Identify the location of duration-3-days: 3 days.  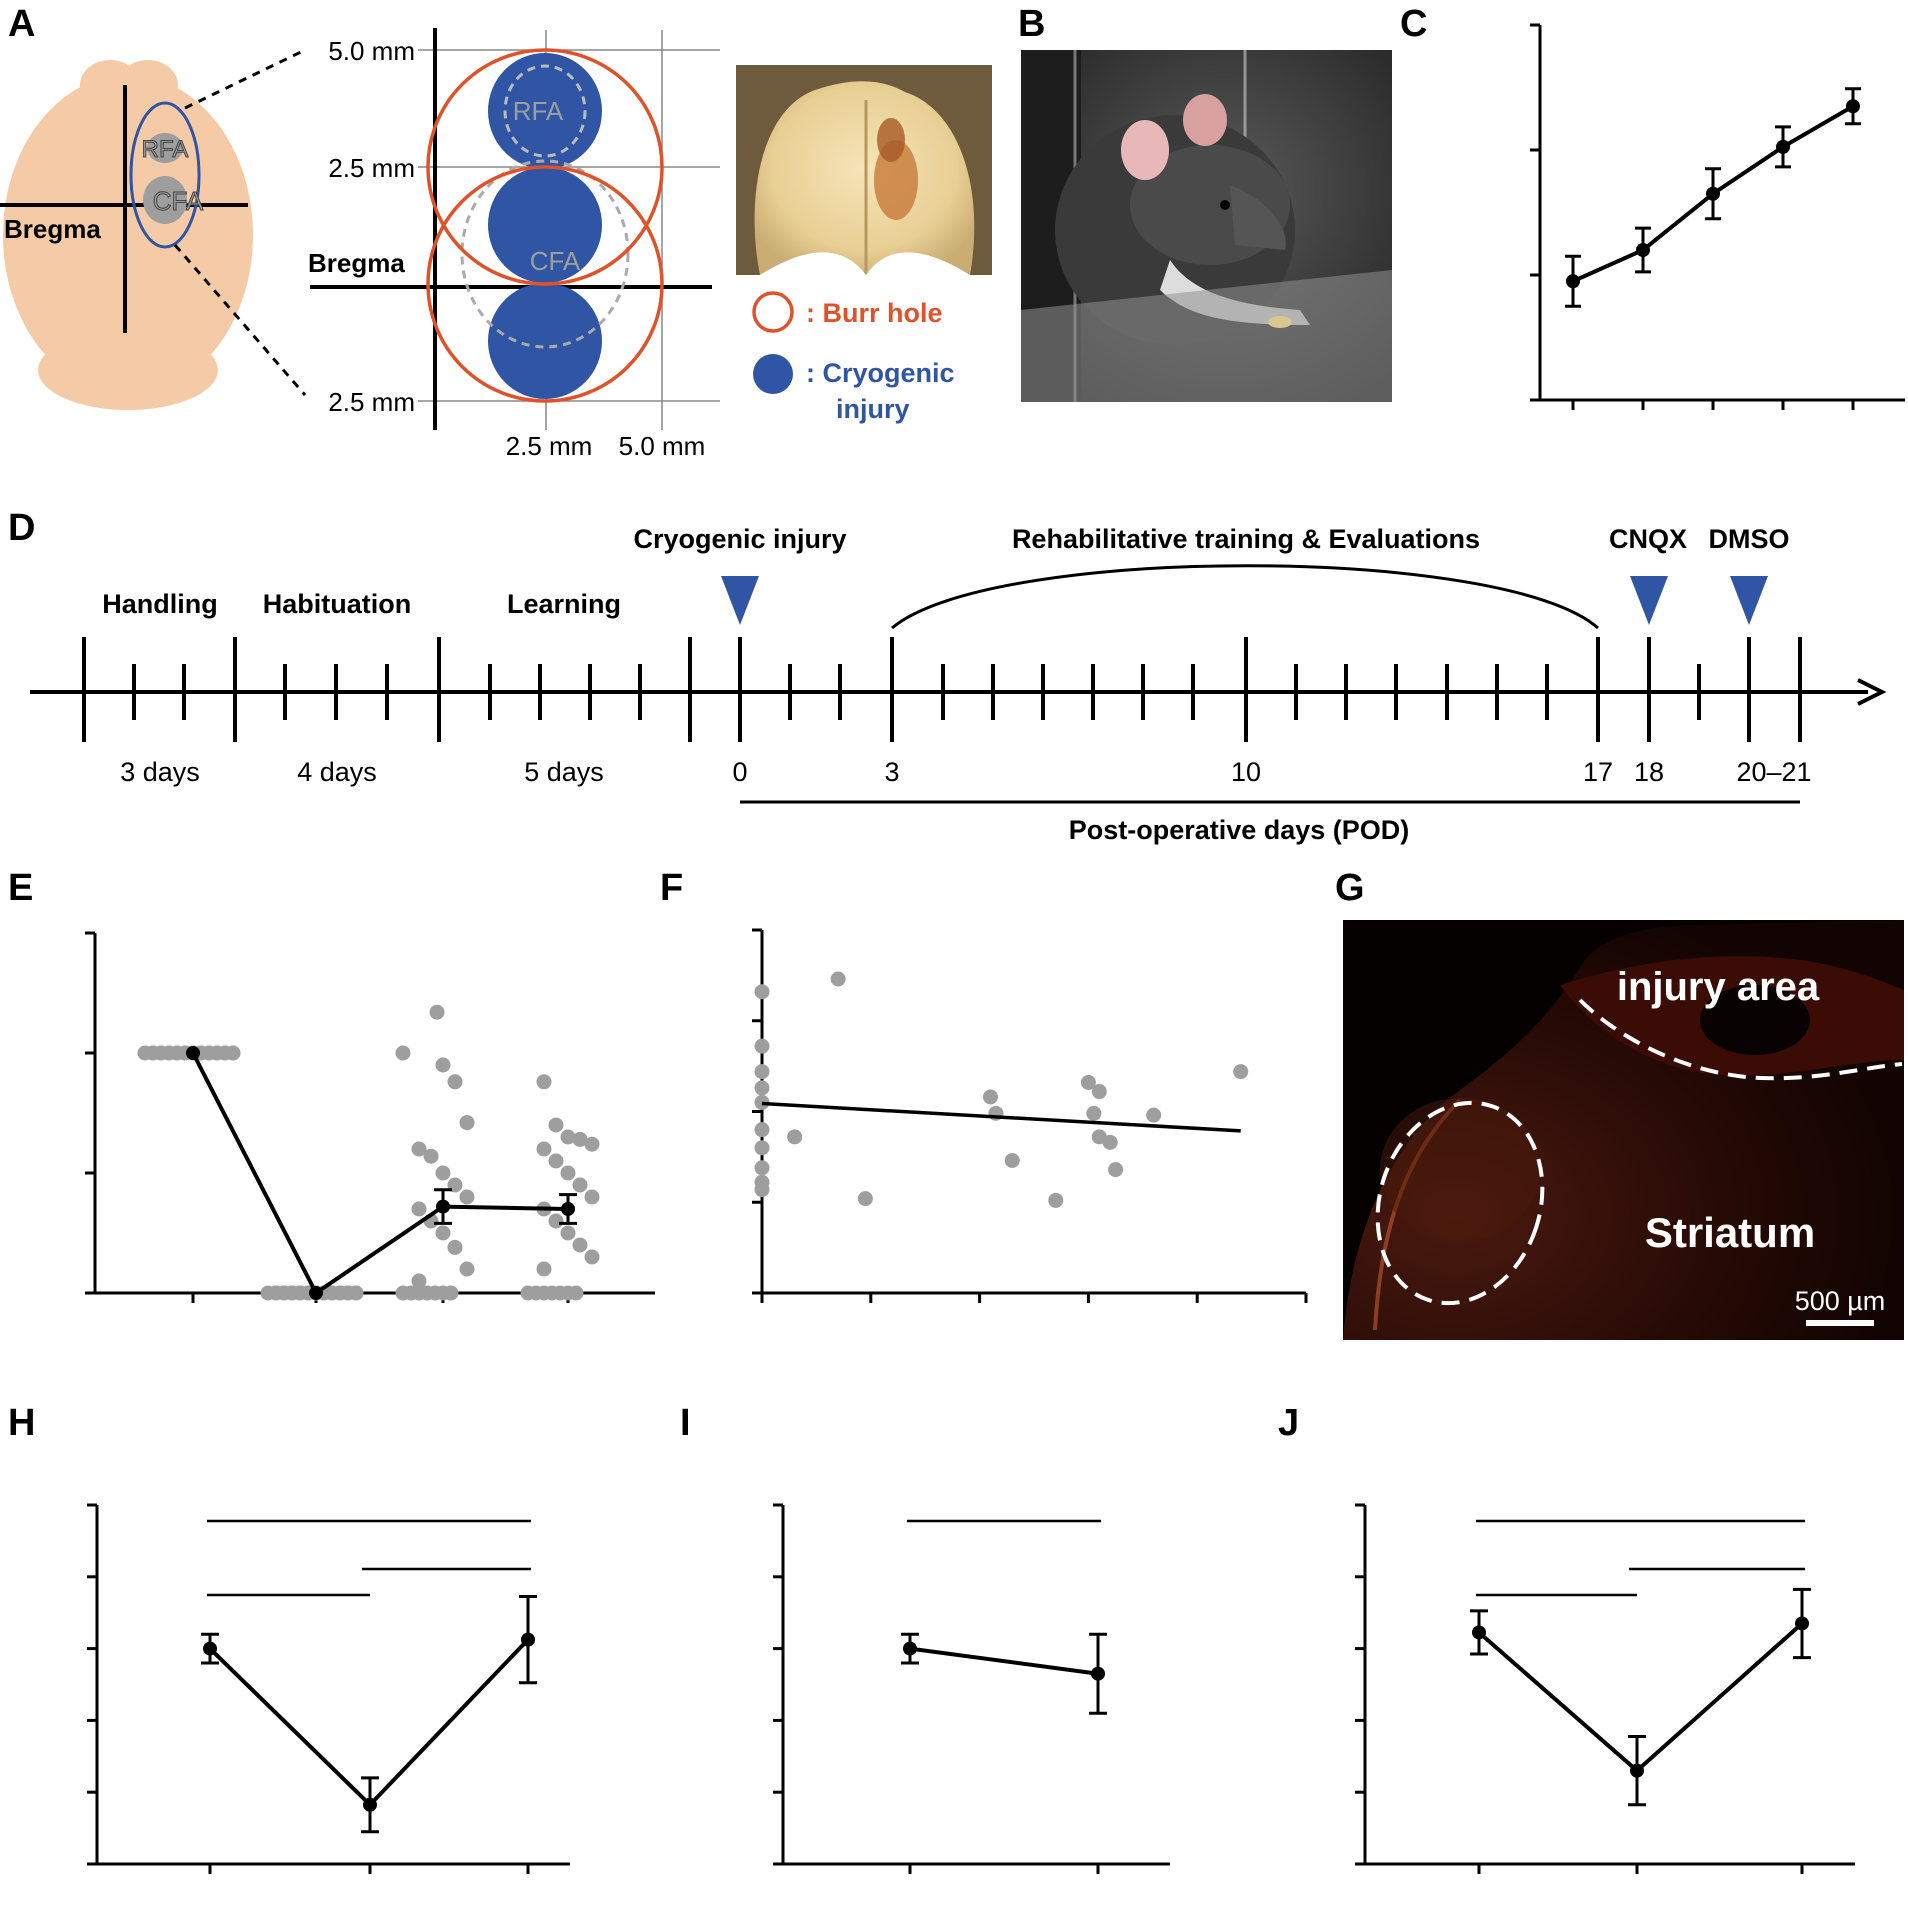
(160, 772).